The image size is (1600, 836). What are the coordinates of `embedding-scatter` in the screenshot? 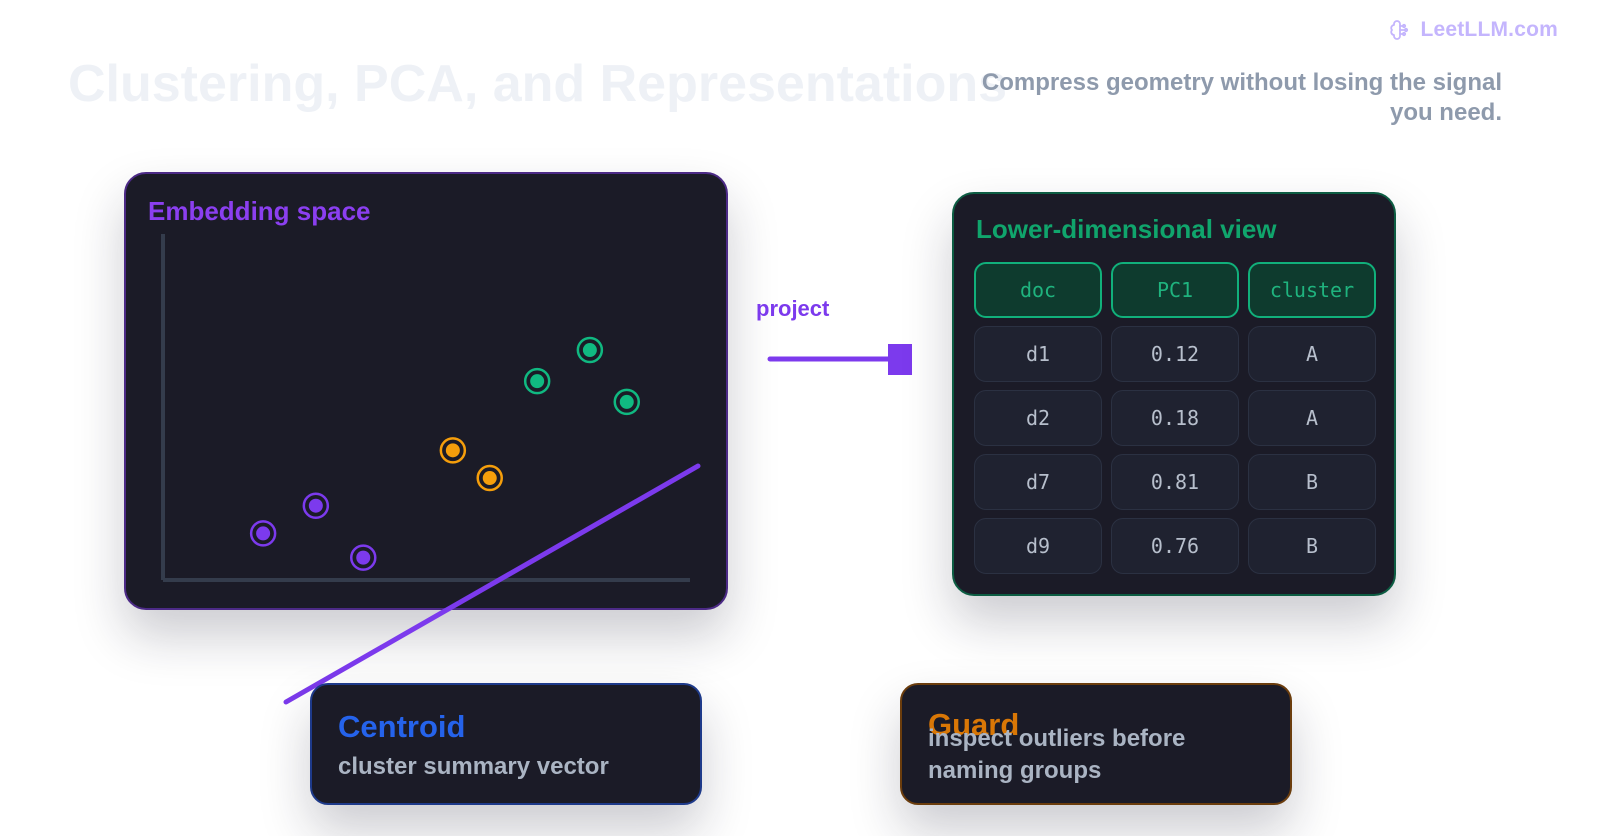 It's located at (425, 408).